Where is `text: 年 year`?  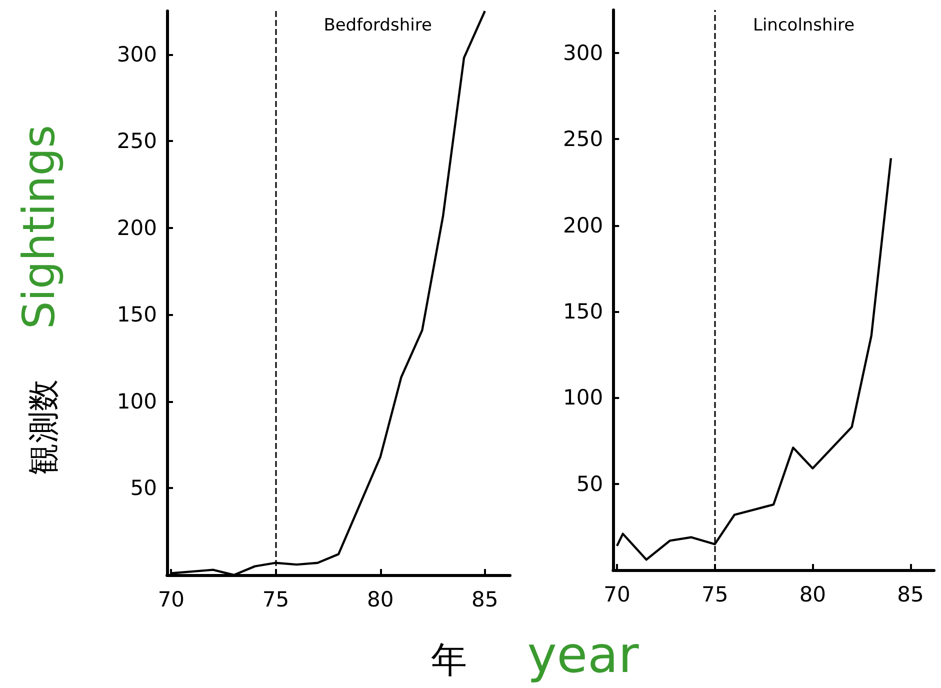
text: 年 year is located at coordinates (535, 655).